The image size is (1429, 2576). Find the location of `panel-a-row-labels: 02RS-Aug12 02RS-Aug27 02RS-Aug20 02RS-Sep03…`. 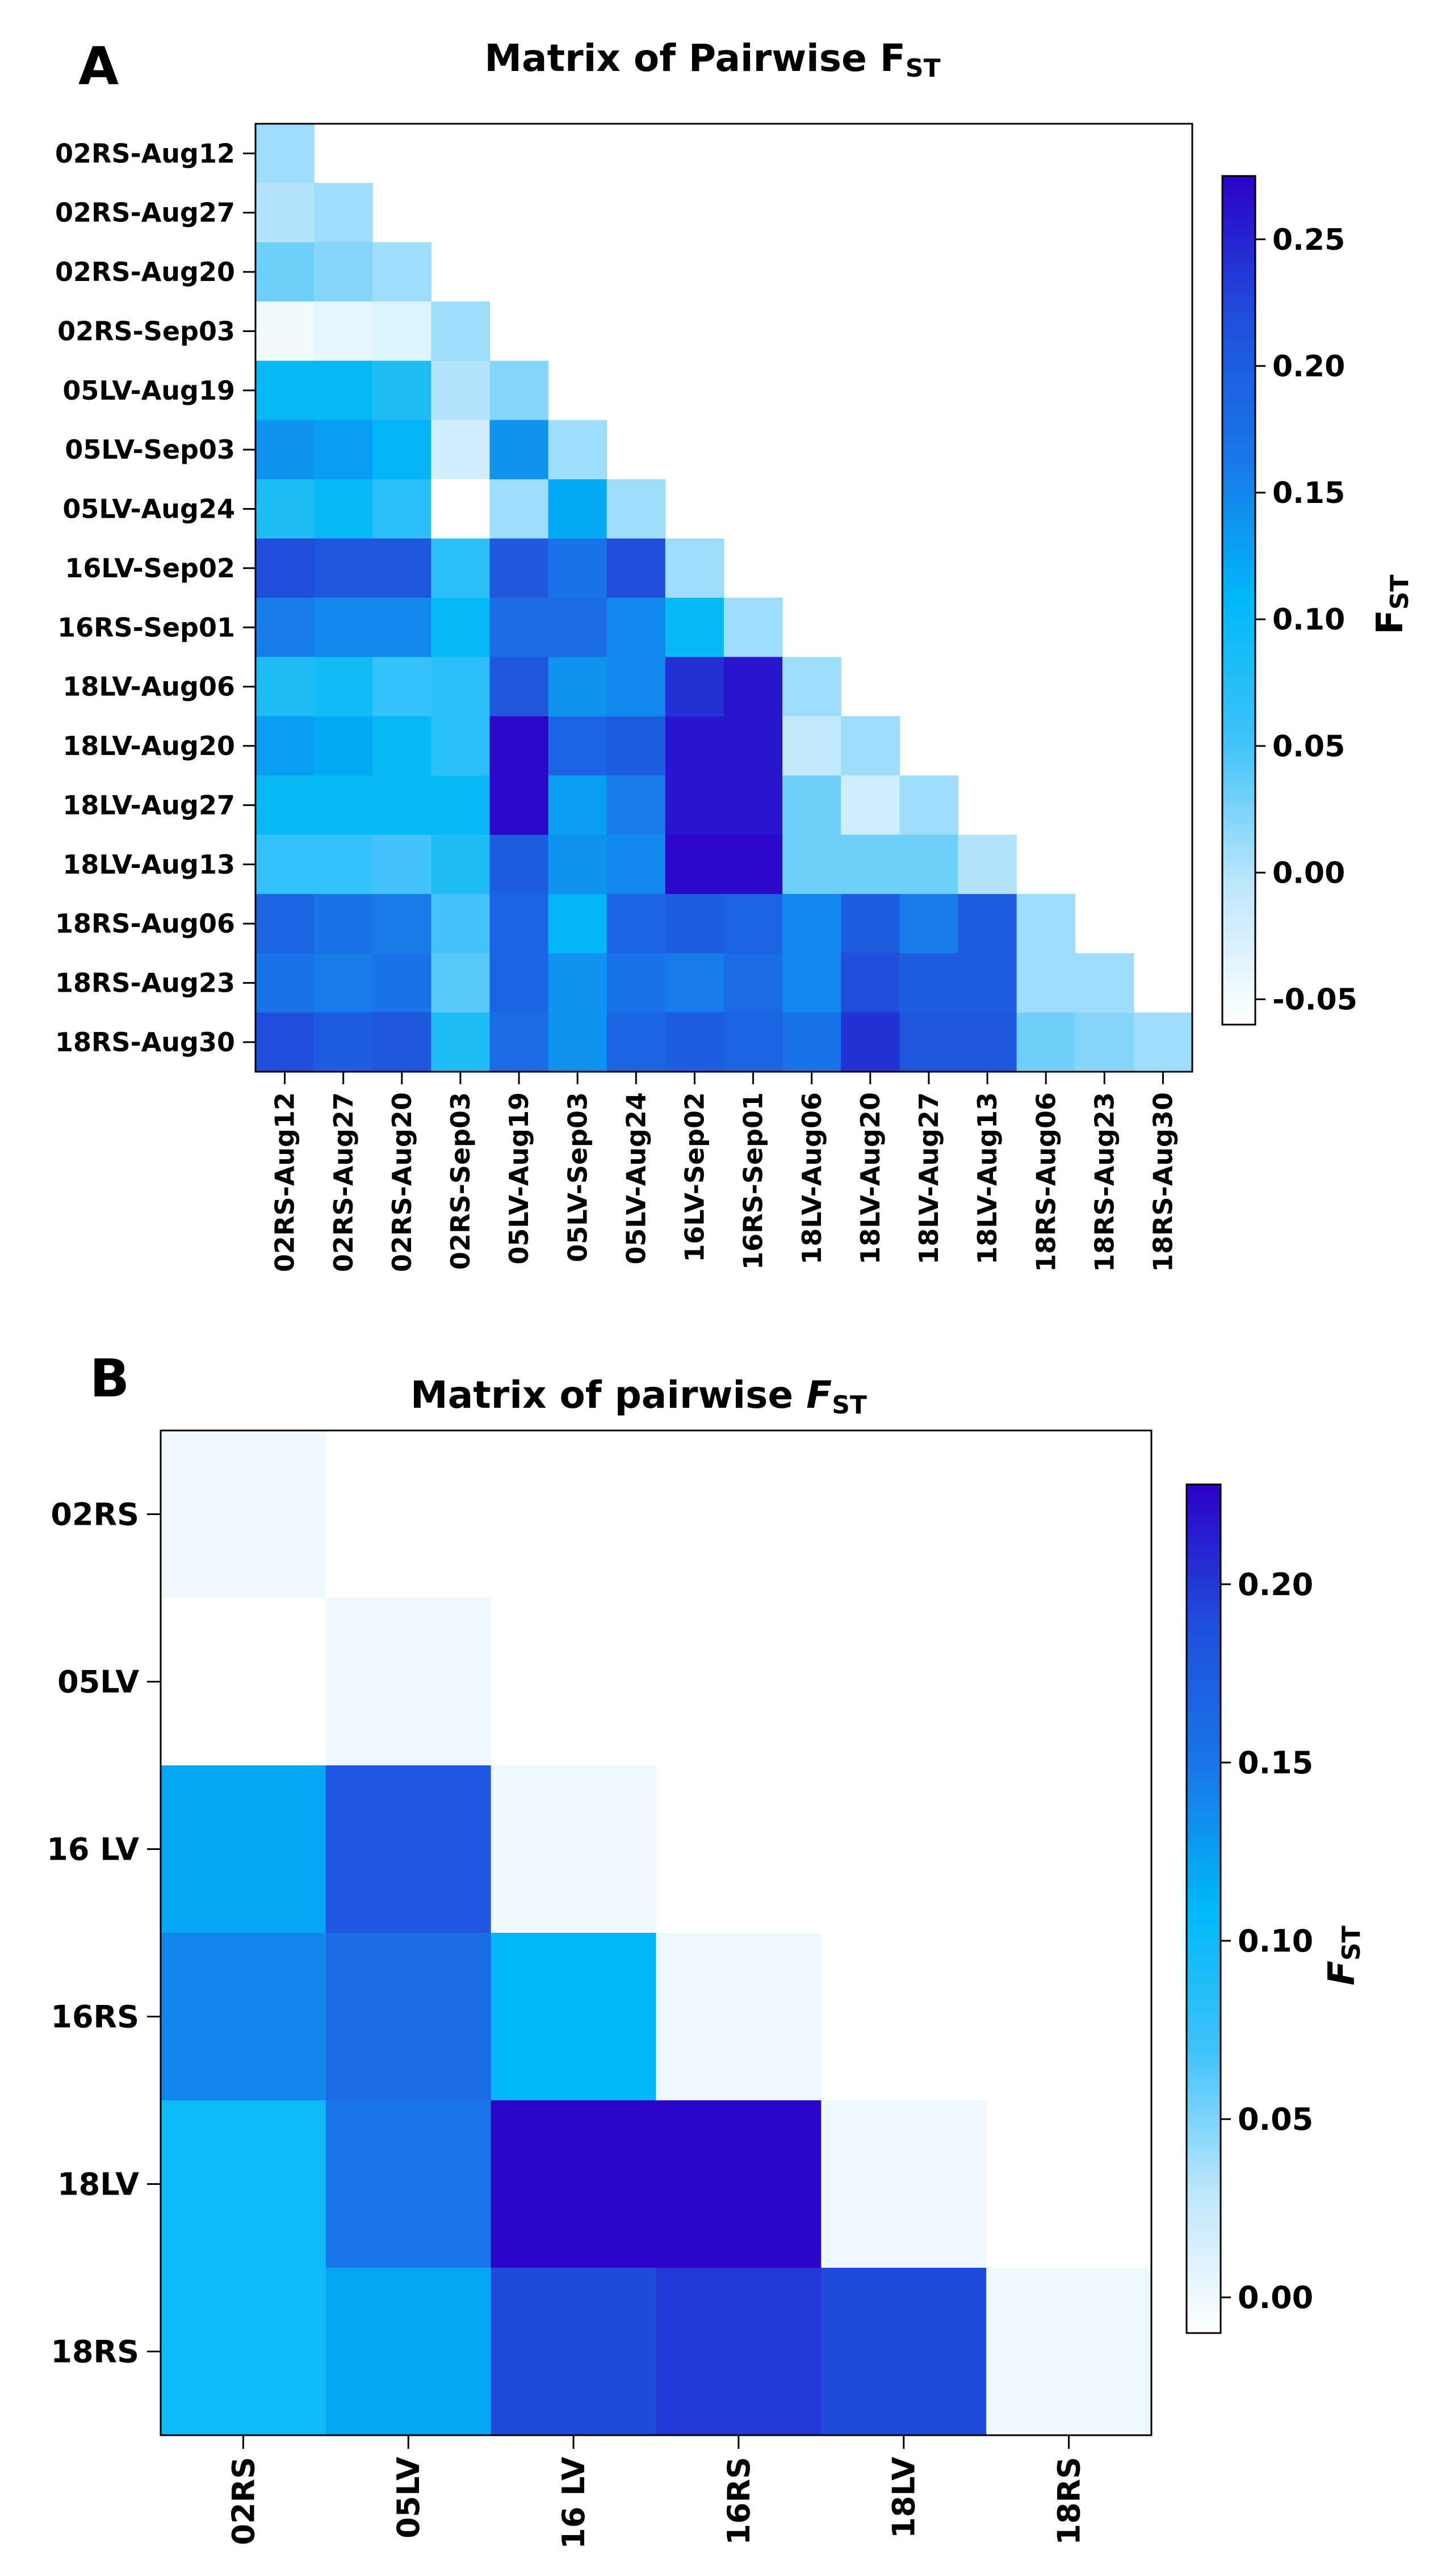

panel-a-row-labels: 02RS-Aug12 02RS-Aug27 02RS-Aug20 02RS-Sep03… is located at coordinates (155, 598).